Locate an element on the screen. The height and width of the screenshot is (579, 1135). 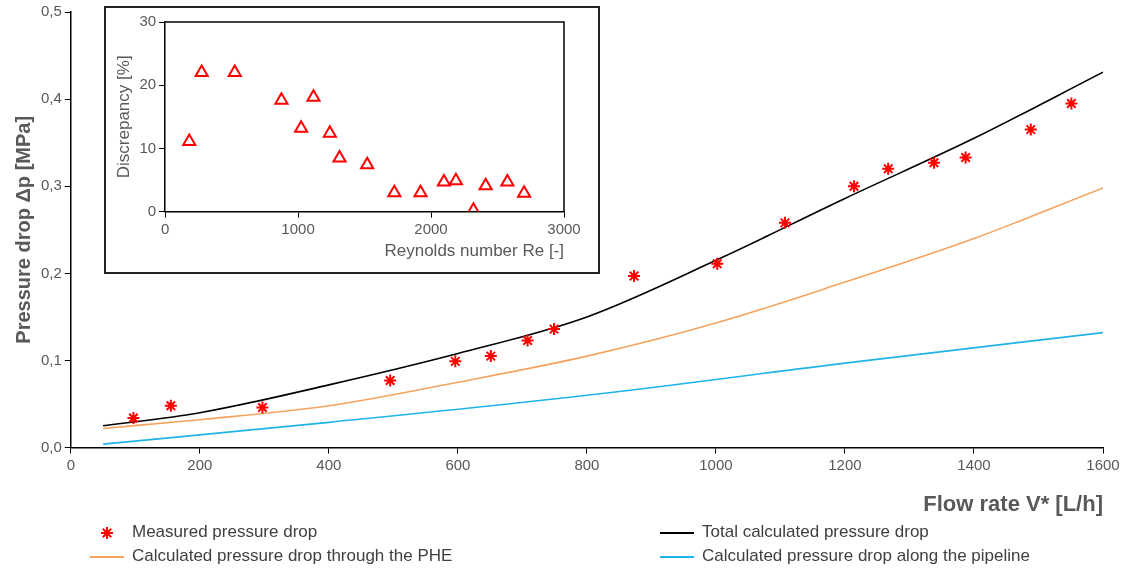
y-tick-label: 10 is located at coordinates (148, 147).